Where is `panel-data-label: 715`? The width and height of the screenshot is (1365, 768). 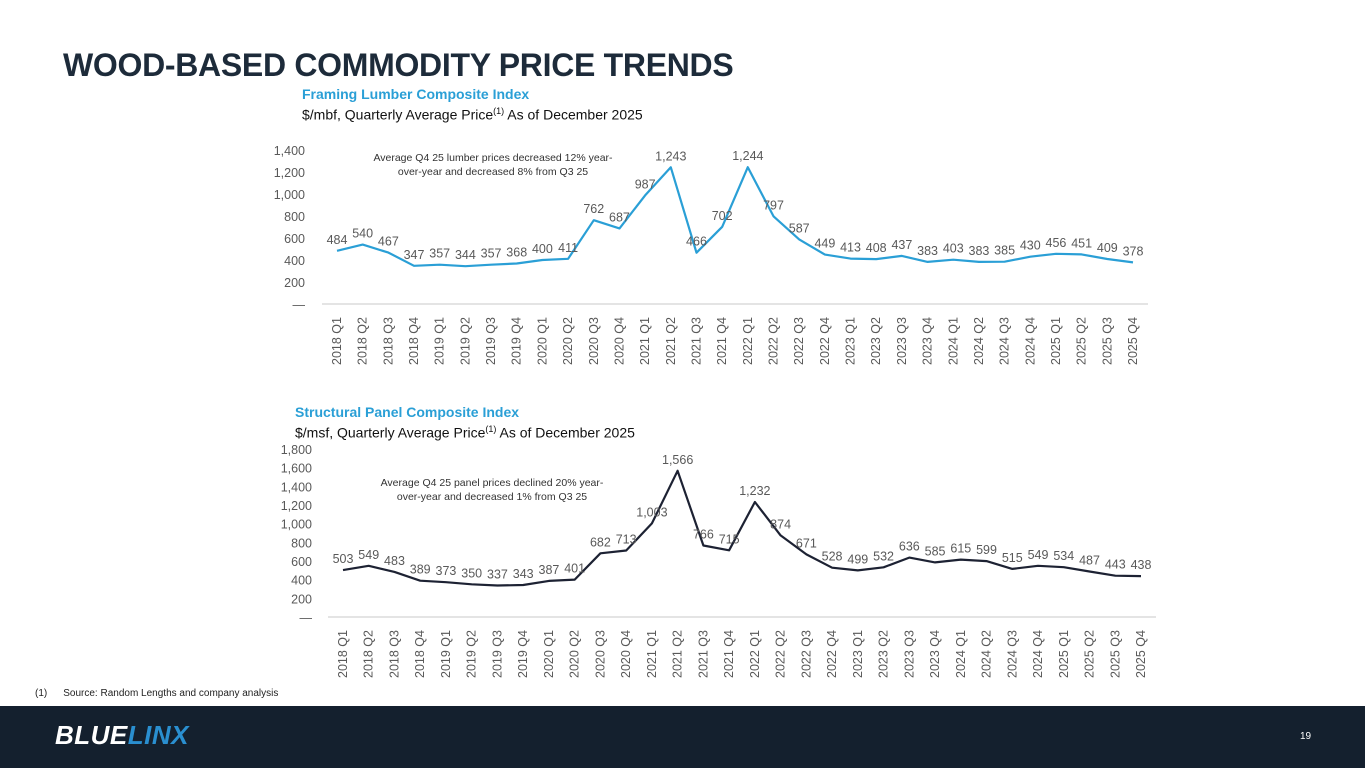 panel-data-label: 715 is located at coordinates (729, 539).